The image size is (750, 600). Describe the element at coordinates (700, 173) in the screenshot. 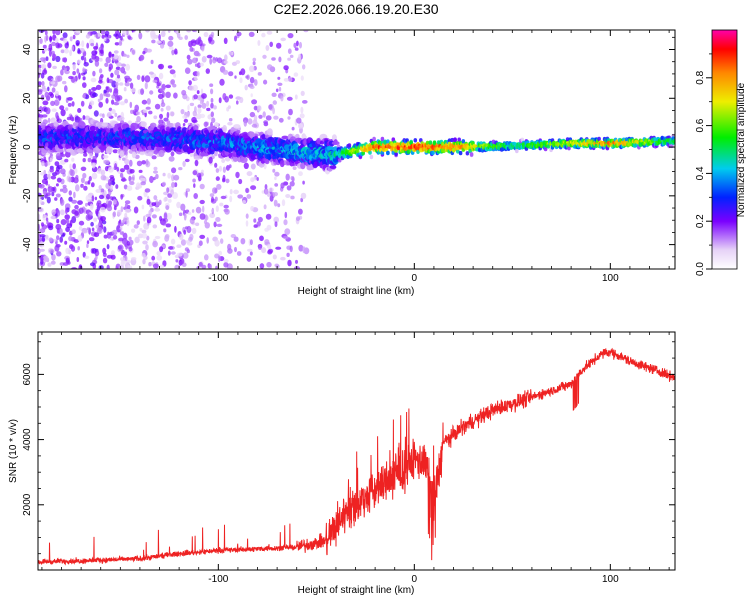

I see `colorbar-tick-label: 0.4` at that location.